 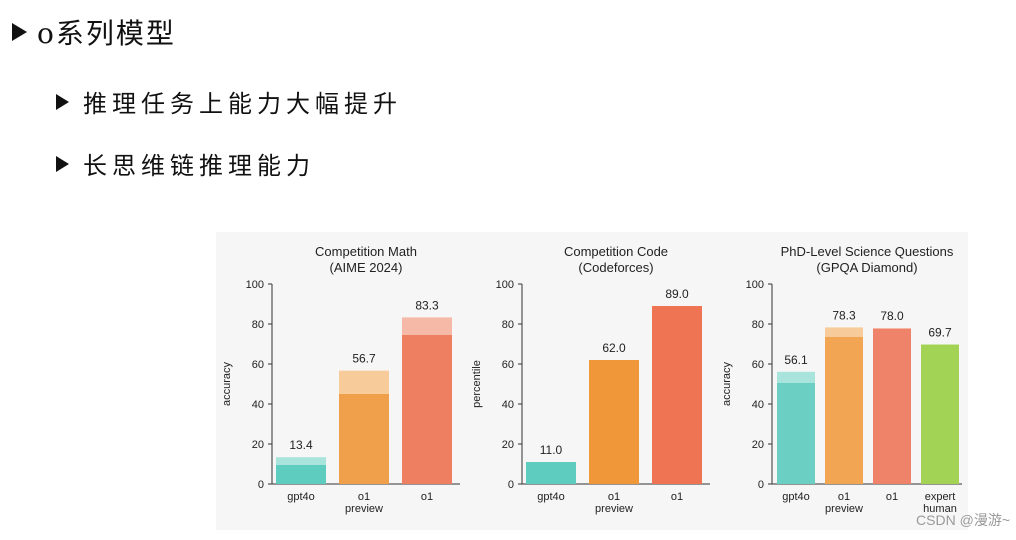 I want to click on bullet-text: 推理任务上能力大幅提升, so click(x=242, y=104).